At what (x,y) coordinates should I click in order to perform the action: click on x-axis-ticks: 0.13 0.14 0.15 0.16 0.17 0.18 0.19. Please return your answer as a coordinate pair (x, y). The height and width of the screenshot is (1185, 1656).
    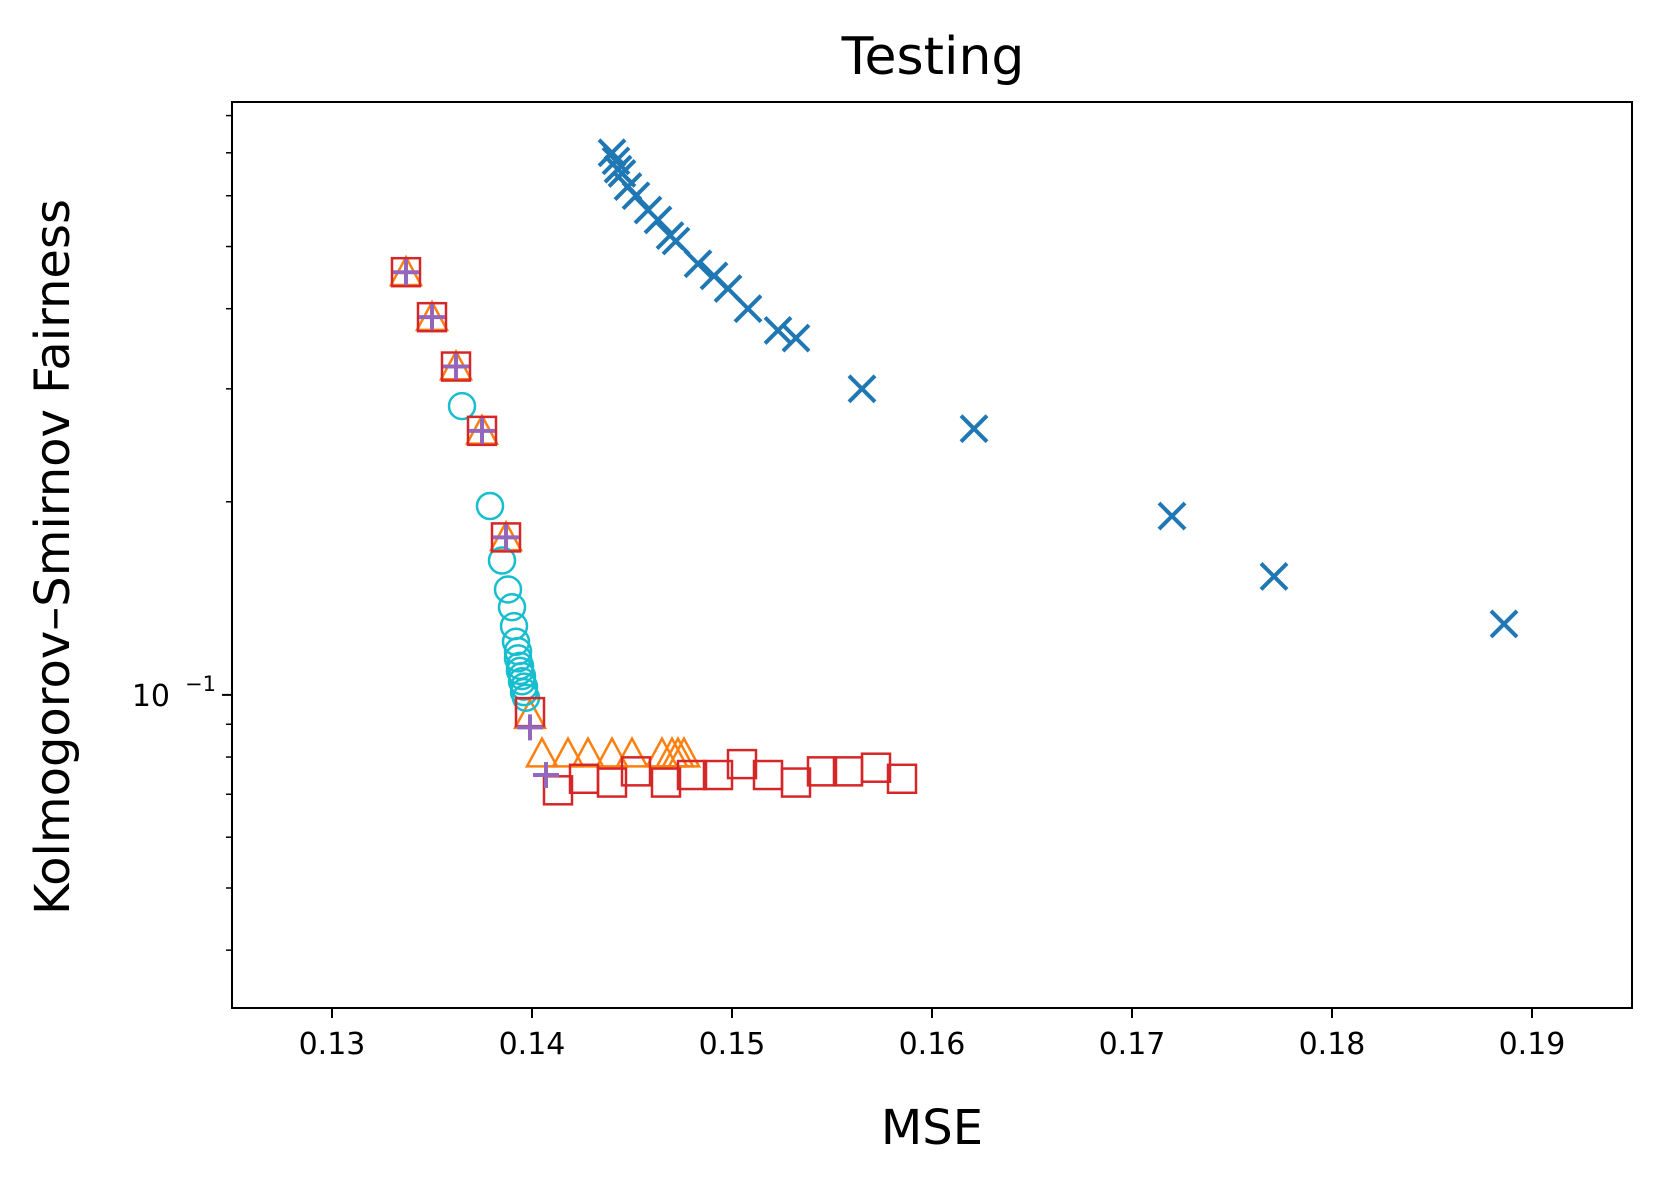
    Looking at the image, I should click on (932, 1035).